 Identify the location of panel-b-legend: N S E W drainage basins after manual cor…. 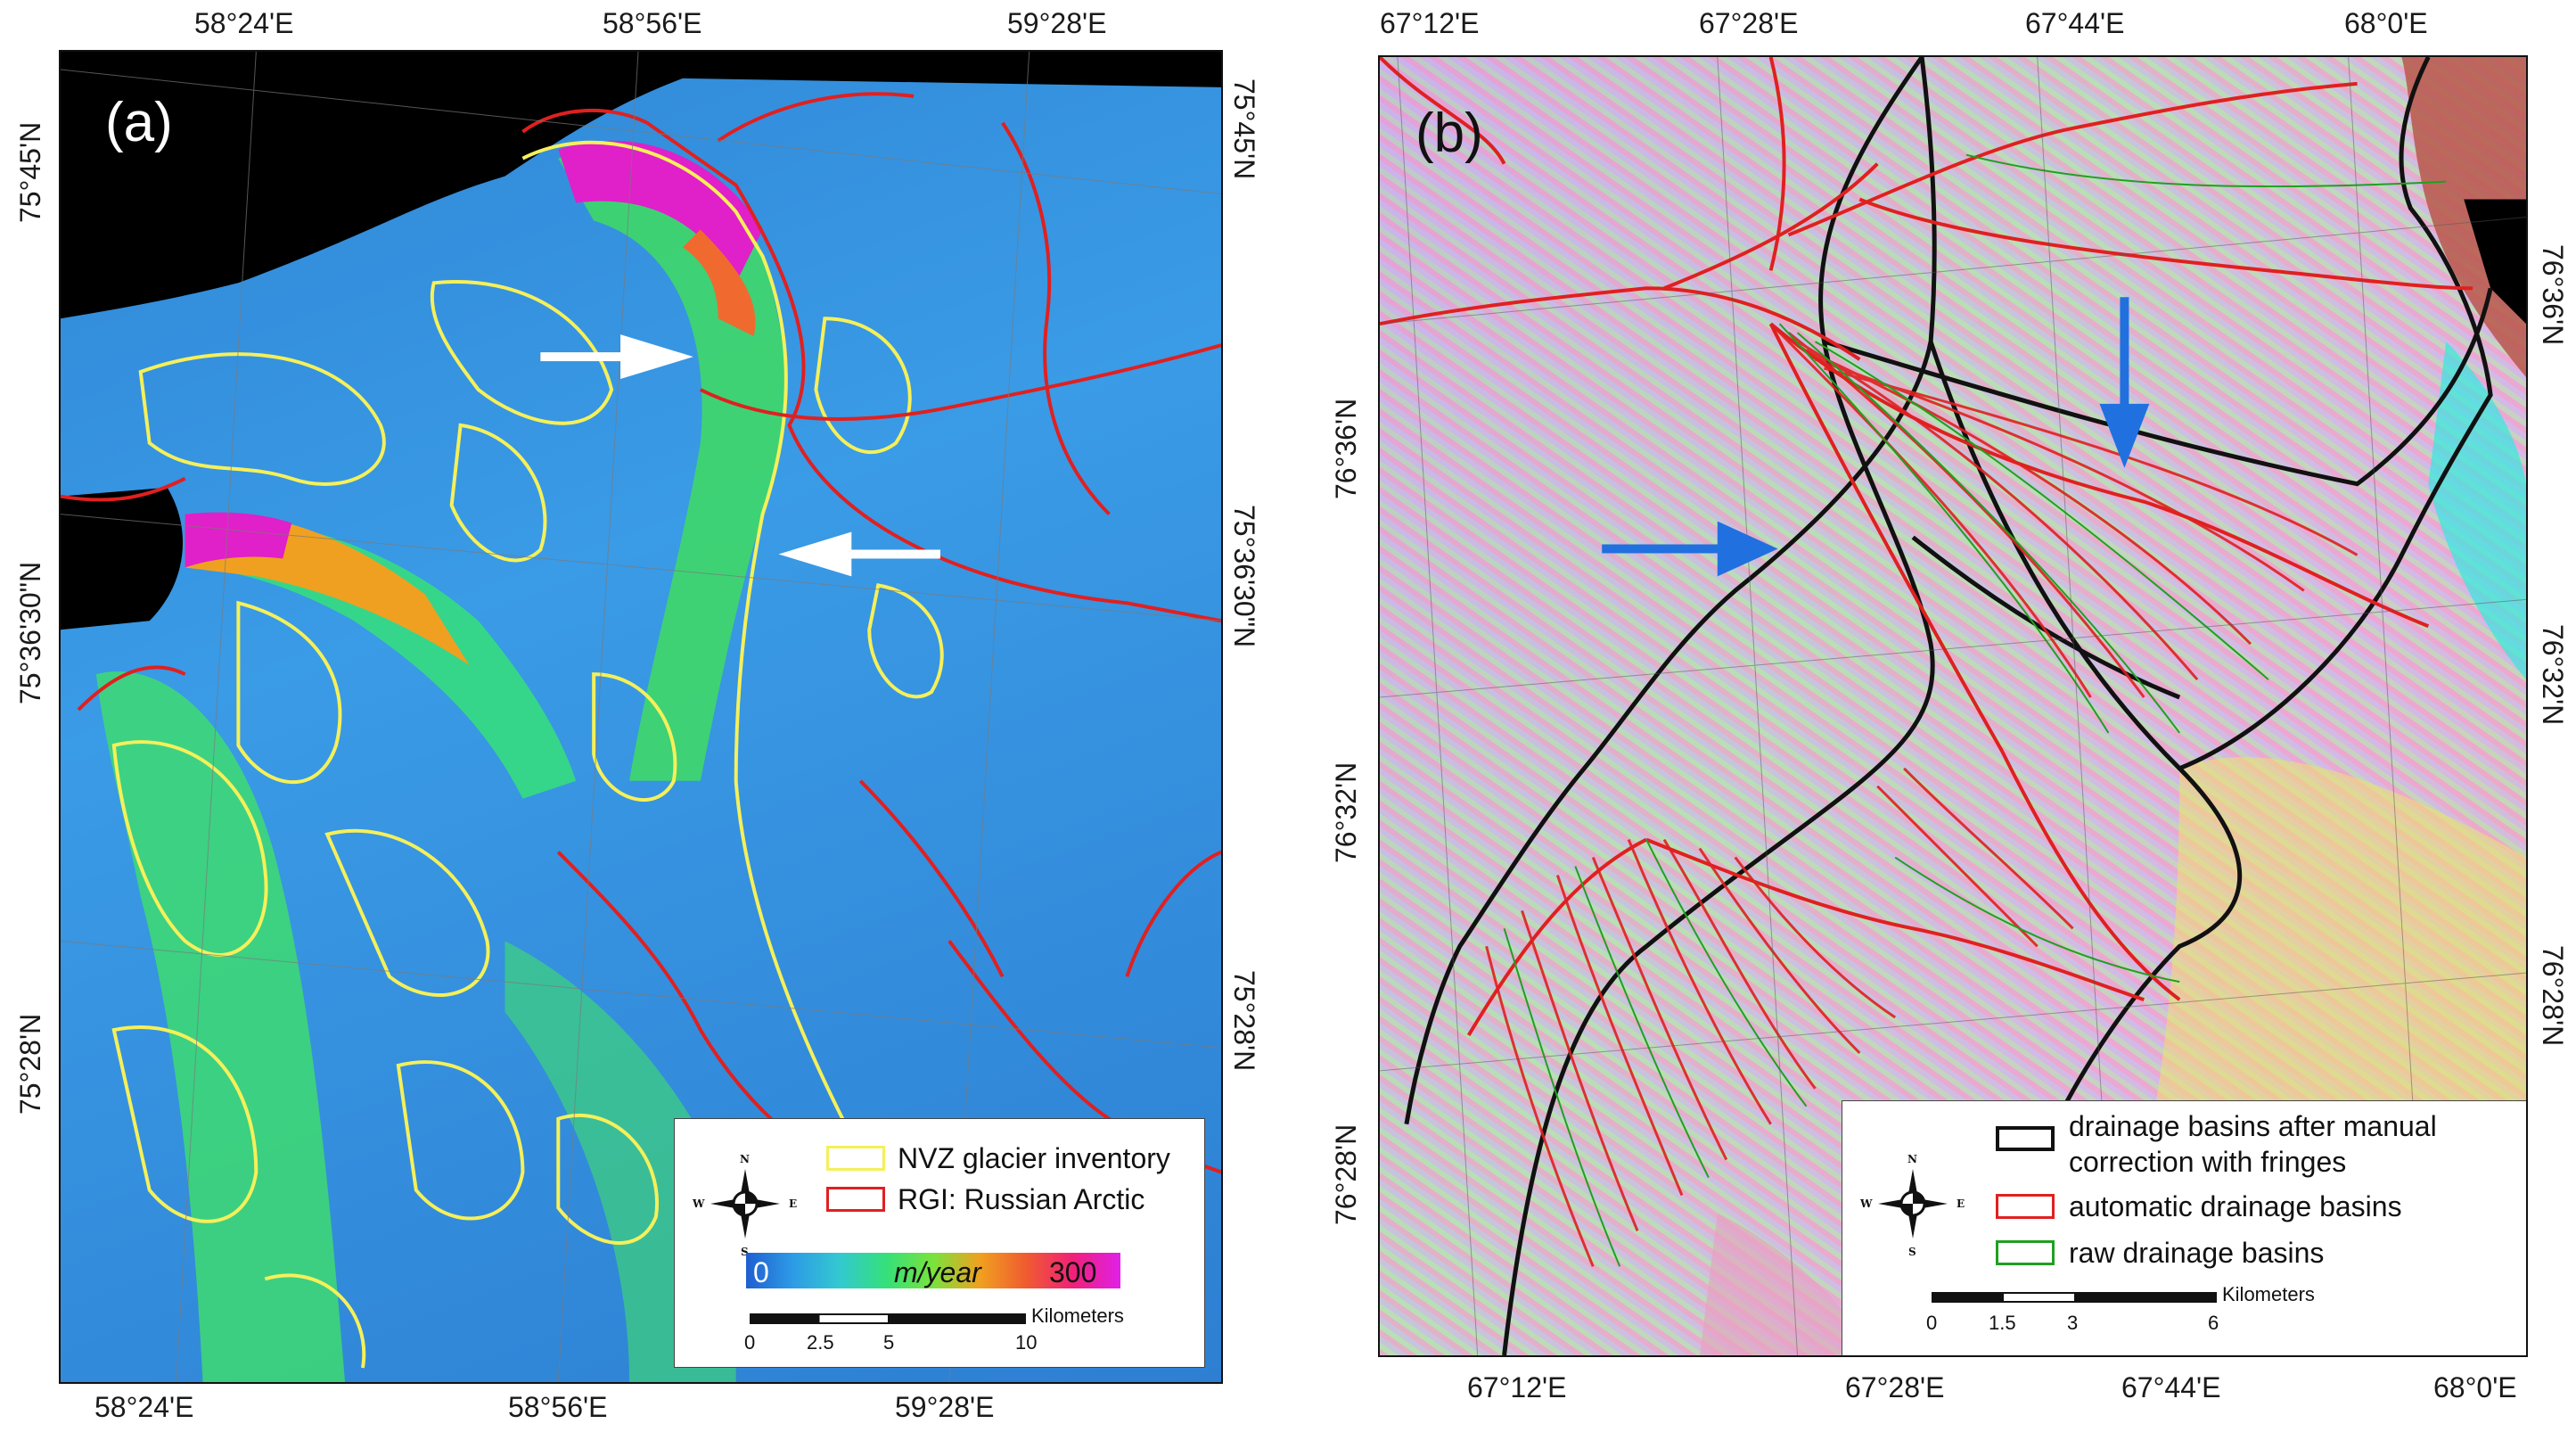
(2184, 1227).